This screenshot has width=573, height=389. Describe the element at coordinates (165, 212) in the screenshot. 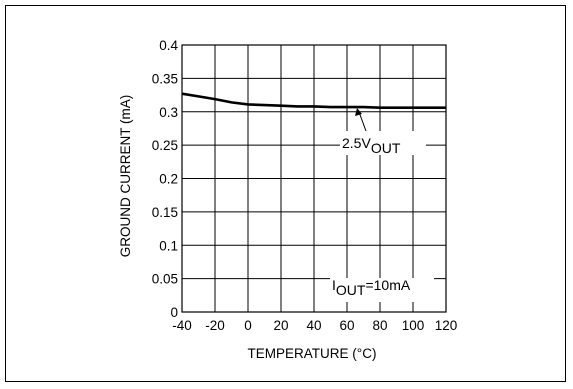

I see `y-tick-label: 0.15` at that location.